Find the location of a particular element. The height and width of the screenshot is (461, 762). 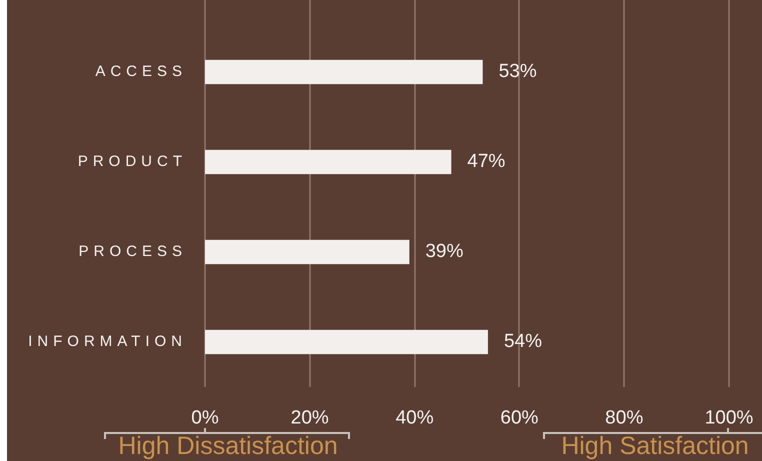

x-tick-label: 100% is located at coordinates (729, 418).